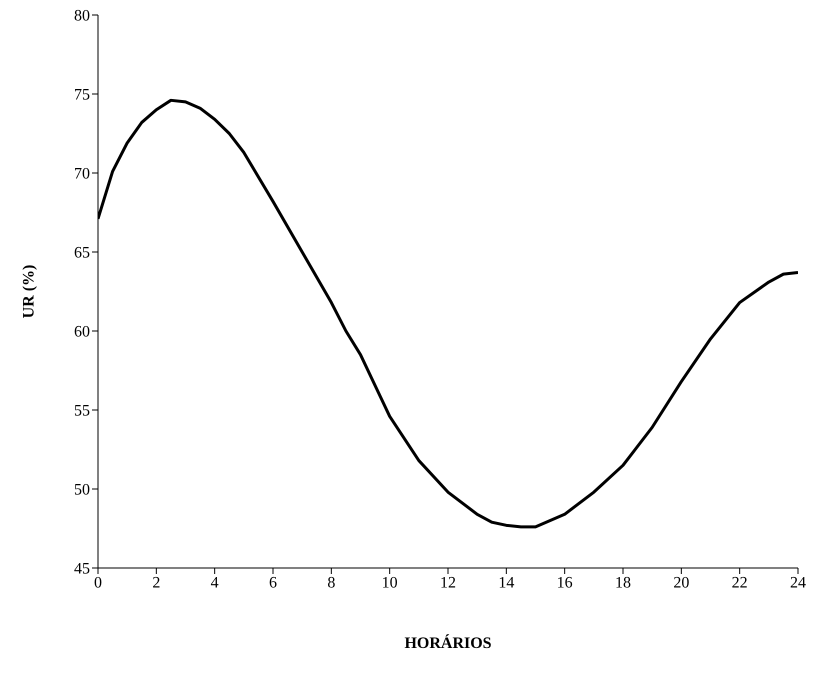  I want to click on x-tick-label: 20, so click(681, 583).